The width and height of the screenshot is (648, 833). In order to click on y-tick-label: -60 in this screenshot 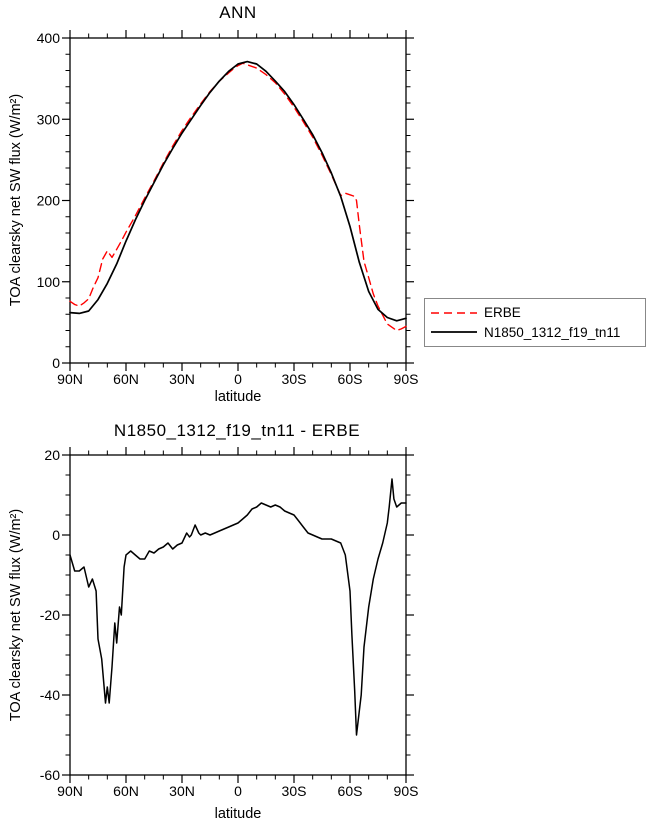, I will do `click(50, 775)`.